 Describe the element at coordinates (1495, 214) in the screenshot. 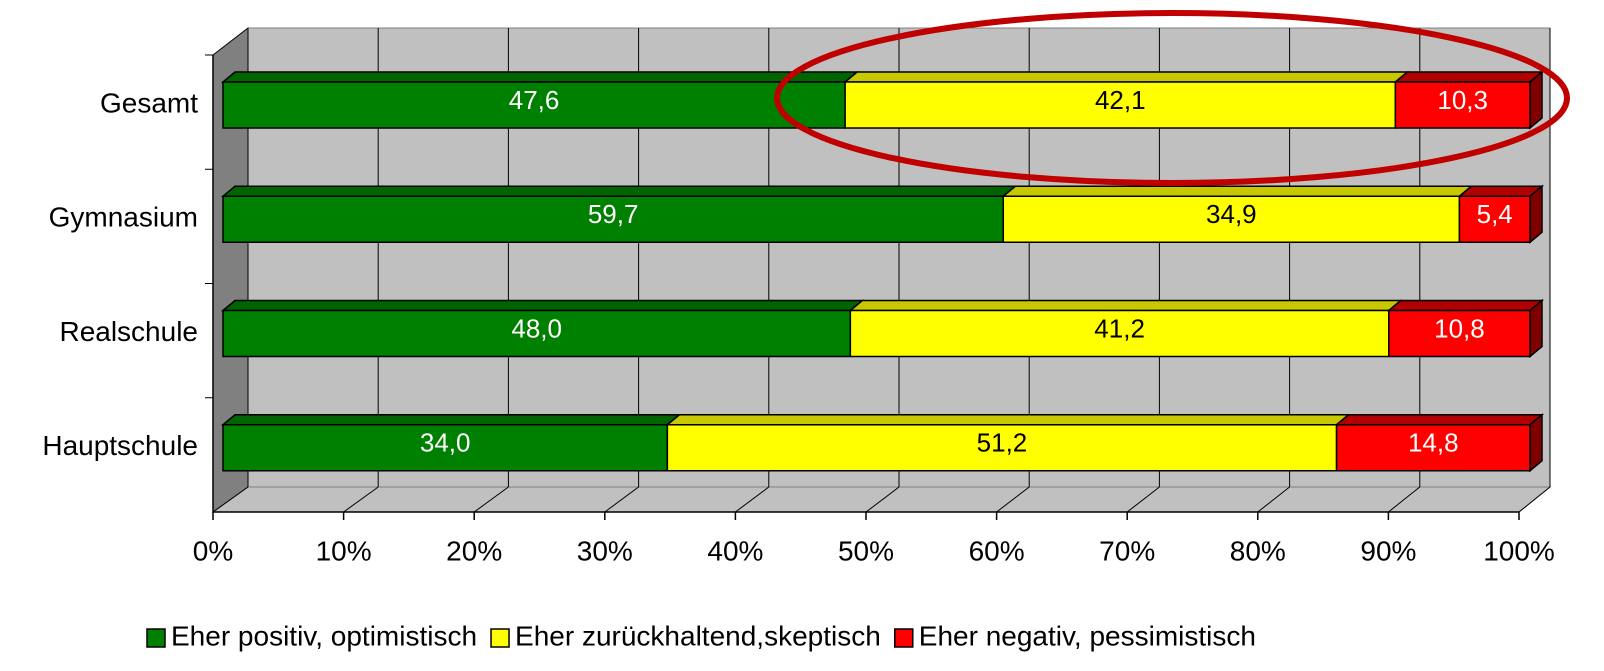

I see `data-label: 5,4` at that location.